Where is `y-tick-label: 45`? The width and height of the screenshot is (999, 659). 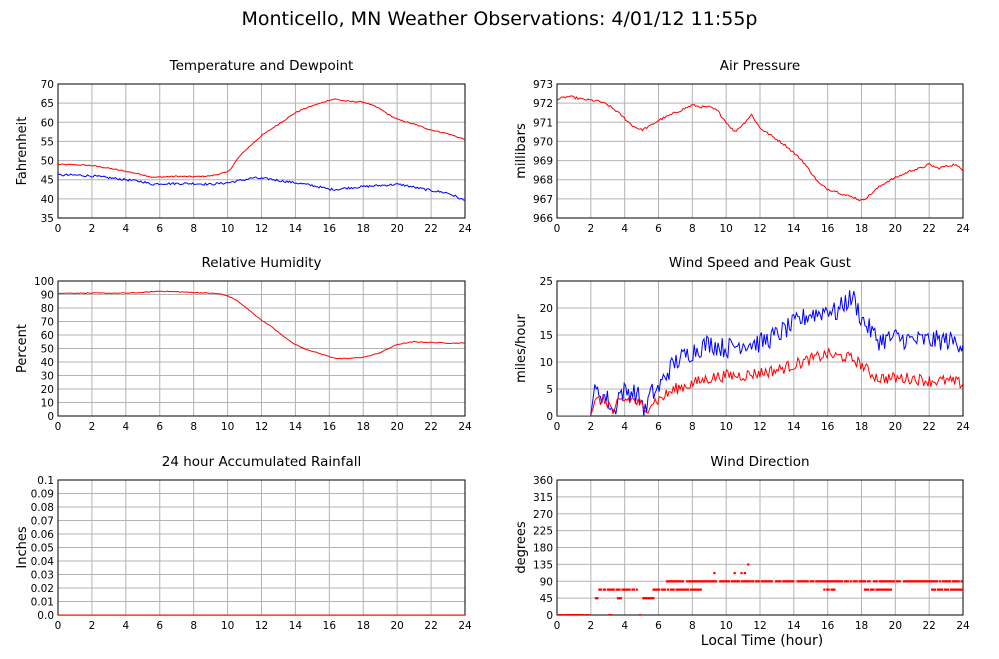 y-tick-label: 45 is located at coordinates (546, 599).